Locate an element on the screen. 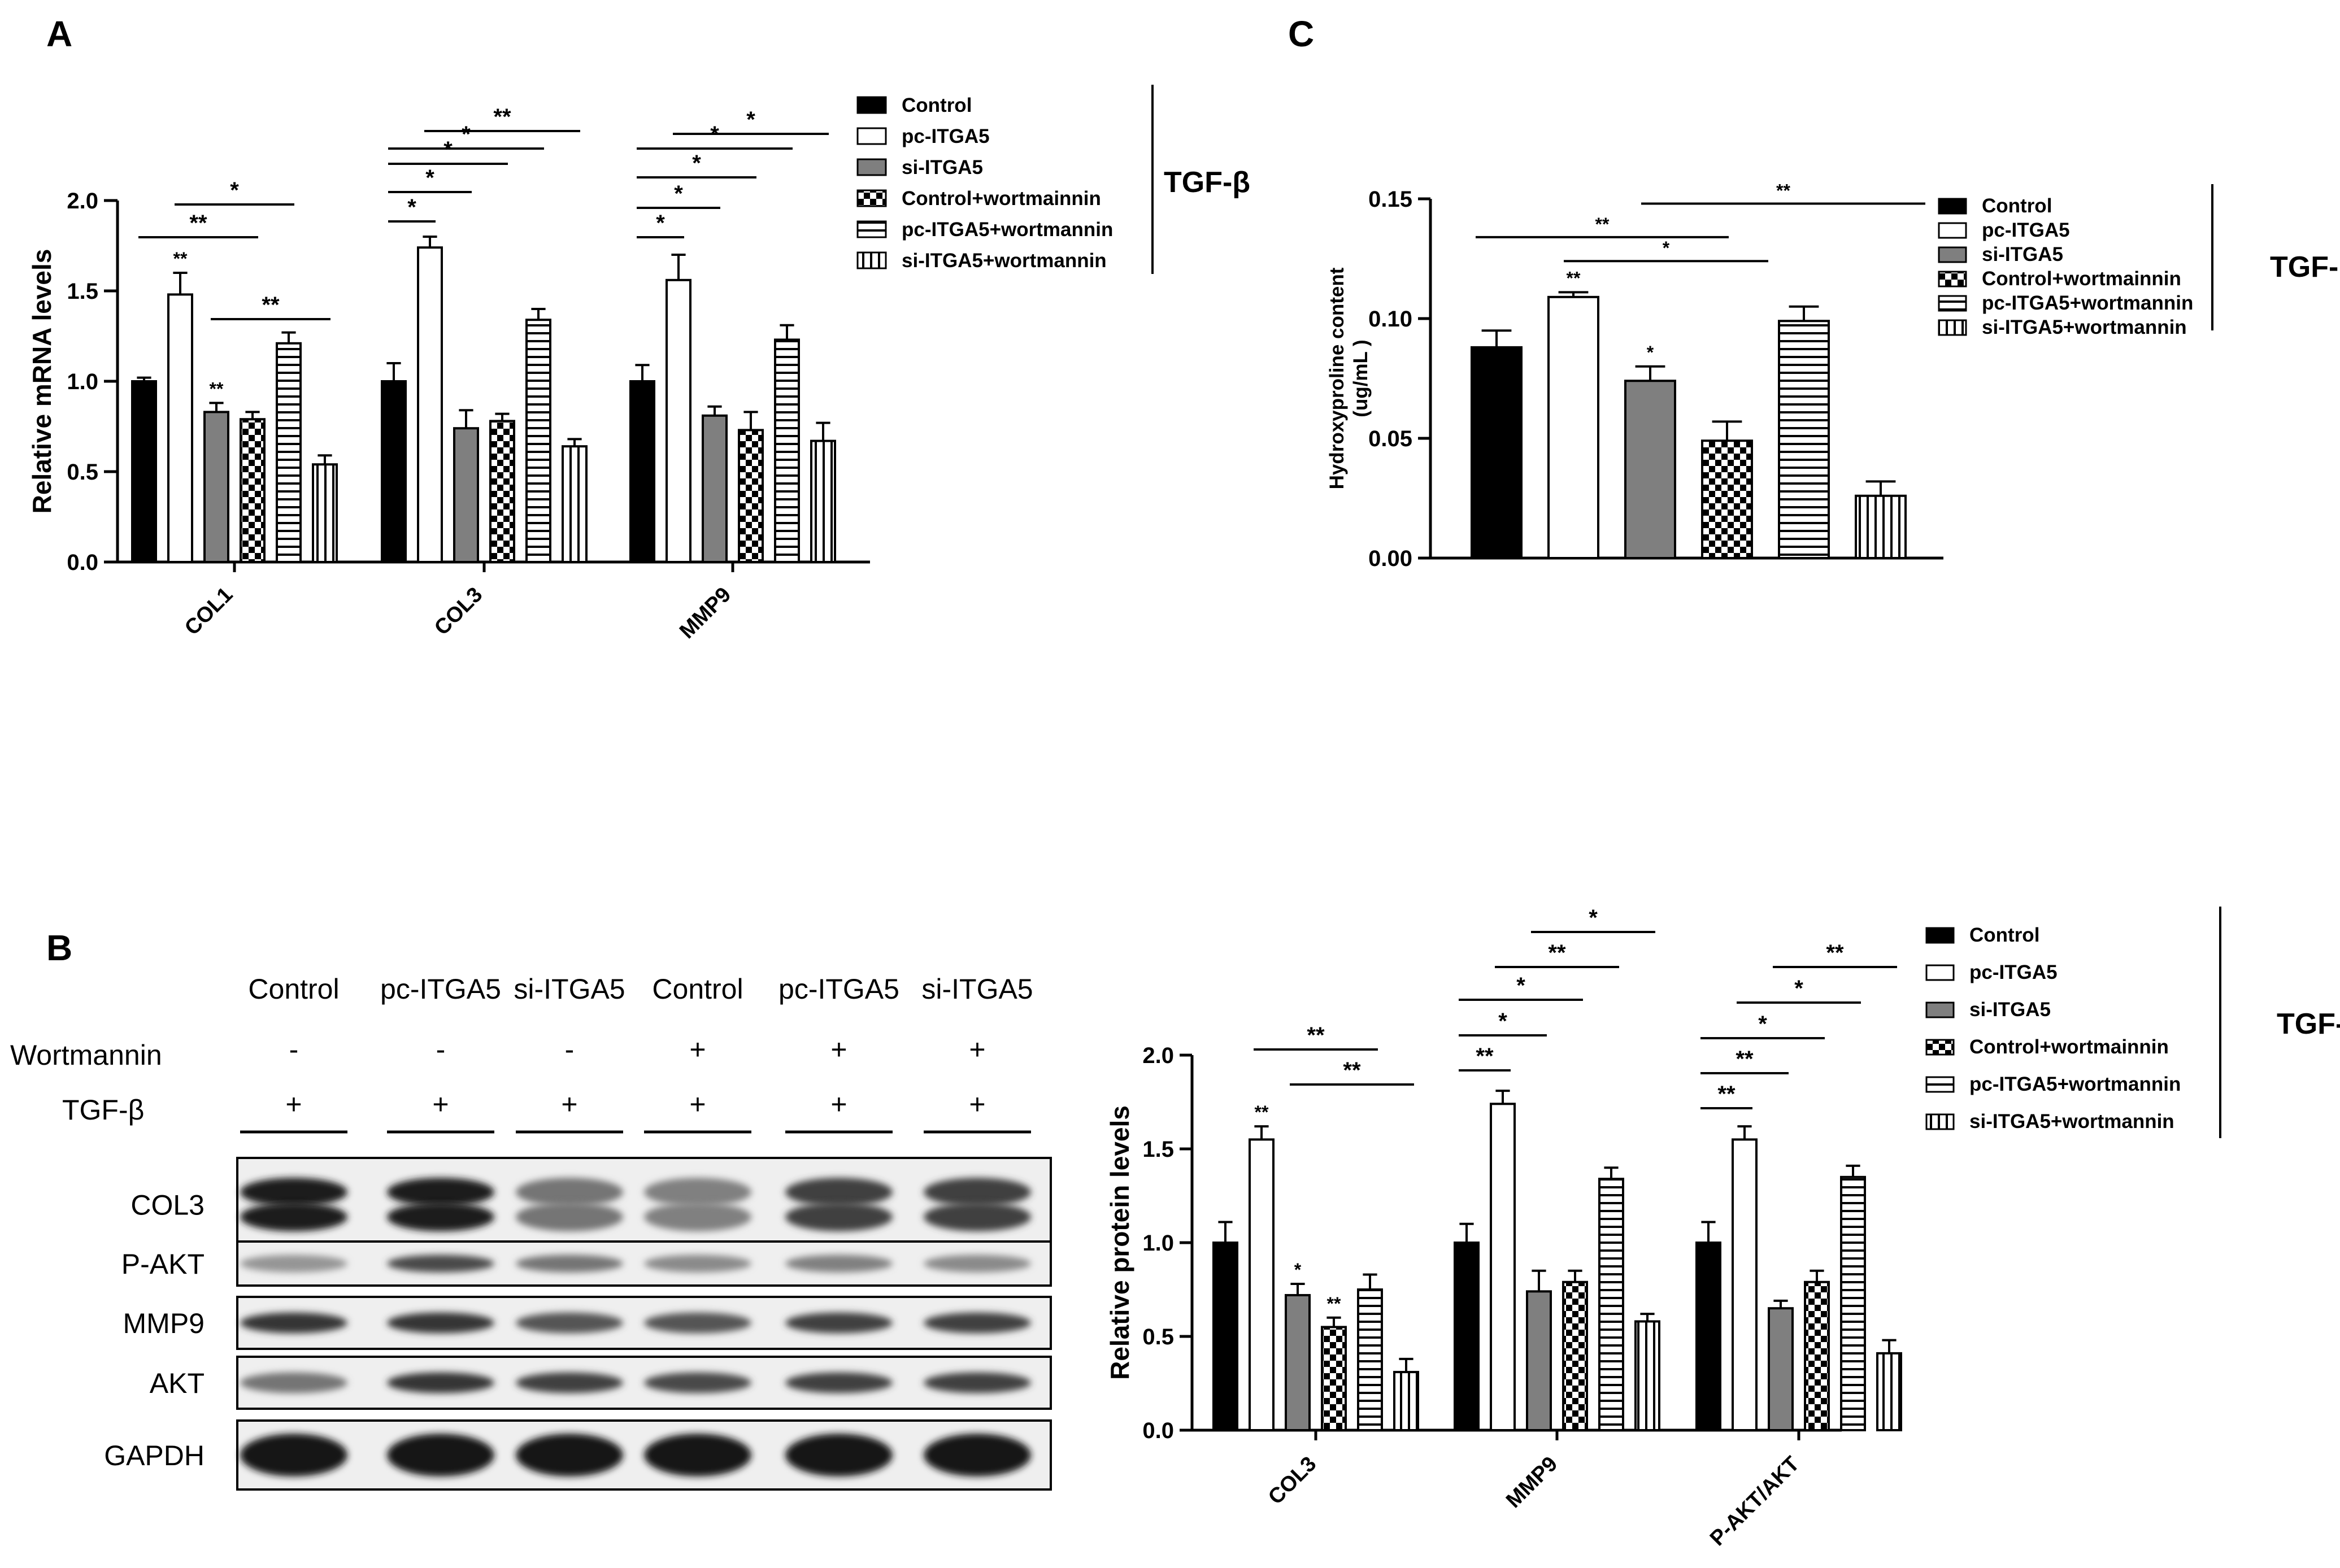 This screenshot has width=2340, height=1568. bracket-a-3-label: ** is located at coordinates (271, 305).